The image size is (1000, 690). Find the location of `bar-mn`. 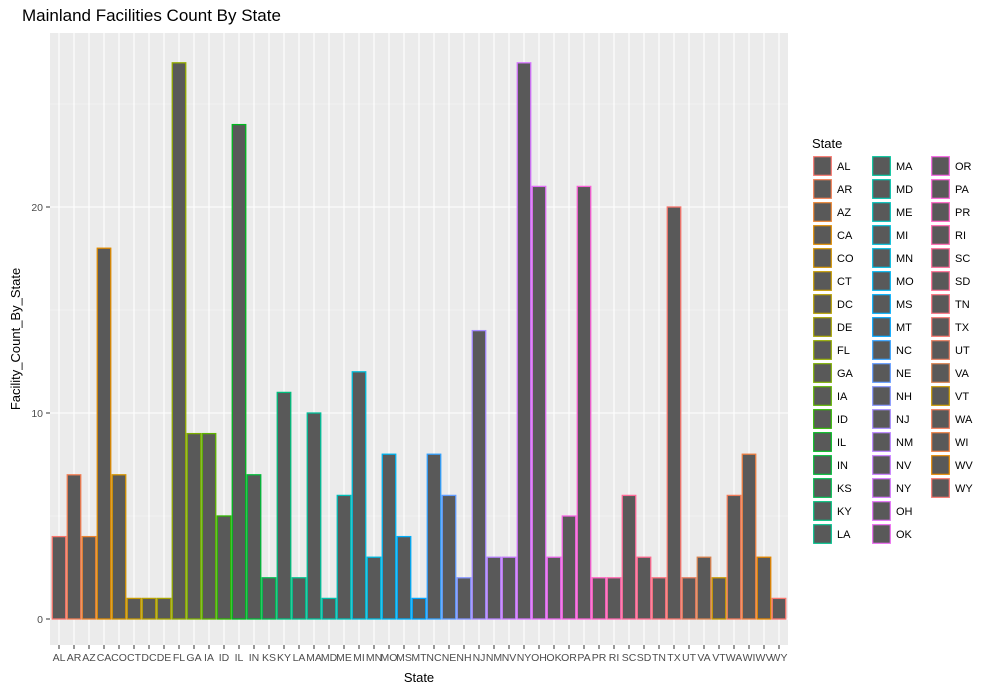

bar-mn is located at coordinates (374, 588).